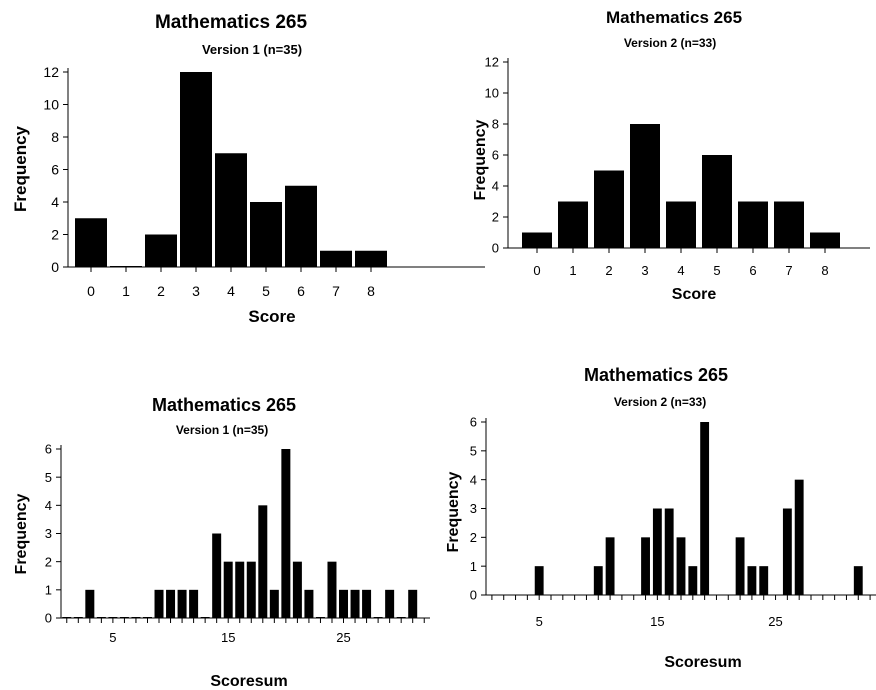  Describe the element at coordinates (702, 662) in the screenshot. I see `x-axis-label: Scoresum` at that location.